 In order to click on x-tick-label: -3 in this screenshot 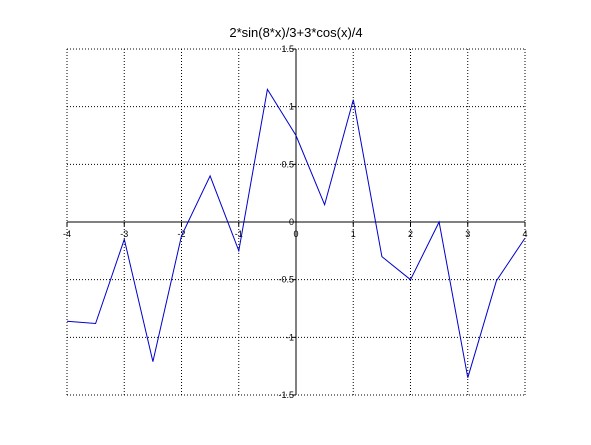, I will do `click(124, 234)`.